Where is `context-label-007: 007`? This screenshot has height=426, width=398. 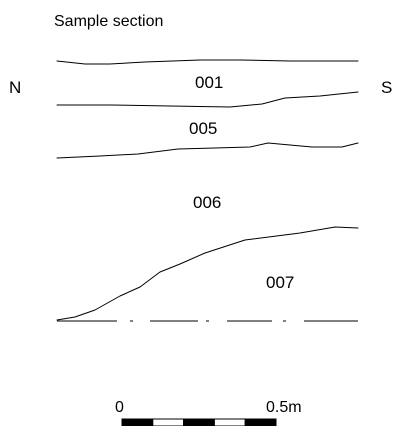
context-label-007: 007 is located at coordinates (280, 282).